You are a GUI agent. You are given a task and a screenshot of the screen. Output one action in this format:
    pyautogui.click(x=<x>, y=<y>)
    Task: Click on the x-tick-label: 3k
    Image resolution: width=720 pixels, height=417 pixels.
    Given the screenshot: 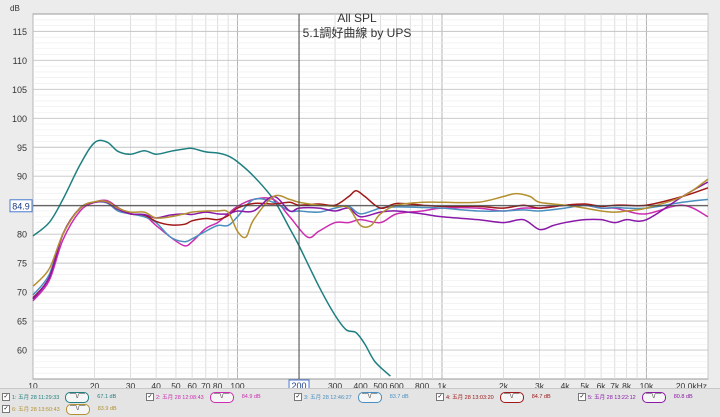 What is the action you would take?
    pyautogui.click(x=540, y=386)
    